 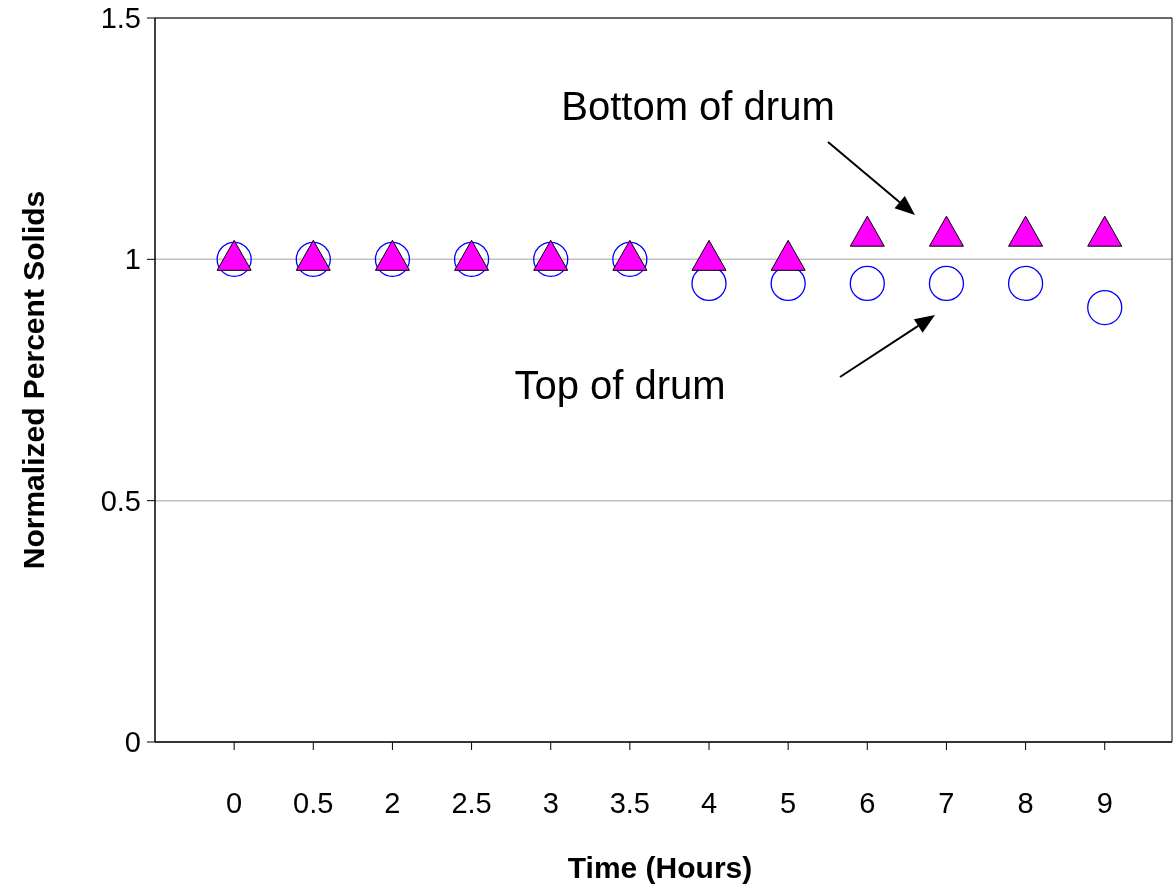 What do you see at coordinates (132, 259) in the screenshot?
I see `y-tick-label: 1` at bounding box center [132, 259].